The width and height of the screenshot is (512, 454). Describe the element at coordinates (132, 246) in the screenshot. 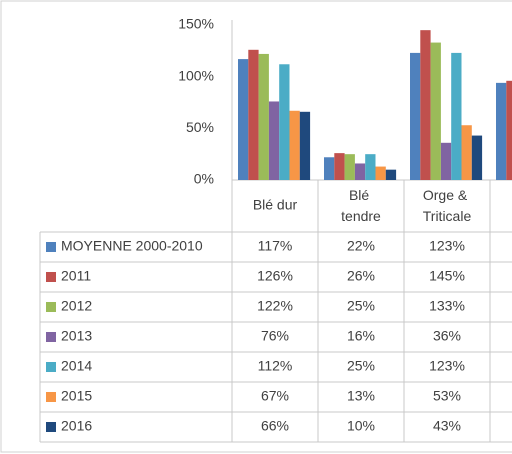

I see `legend-label: MOYENNE 2000-2010` at that location.